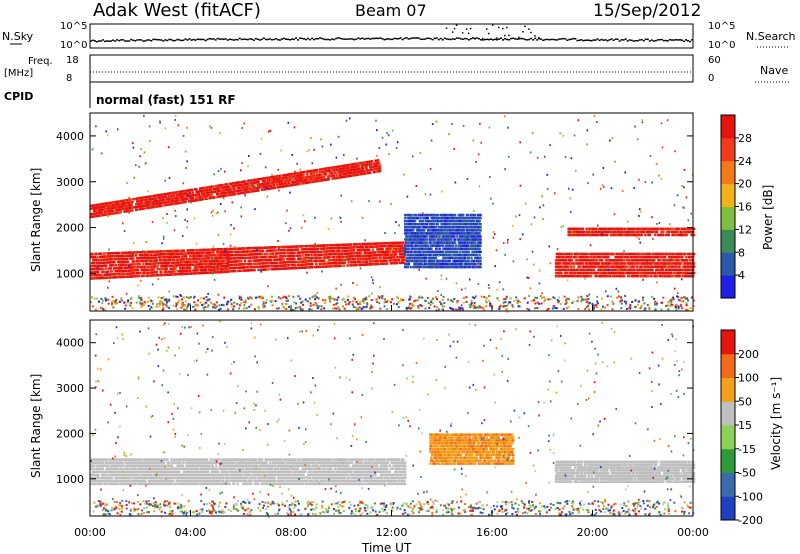  I want to click on station-title: Adak West (fitACF), so click(177, 10).